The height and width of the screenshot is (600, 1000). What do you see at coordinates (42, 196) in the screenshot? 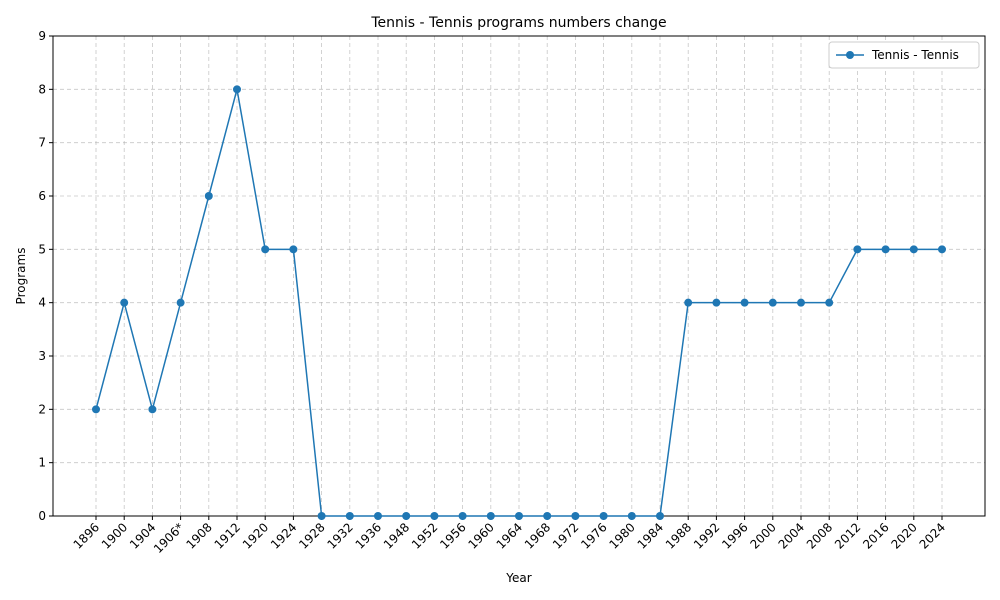
I see `y-tick-label: 6` at bounding box center [42, 196].